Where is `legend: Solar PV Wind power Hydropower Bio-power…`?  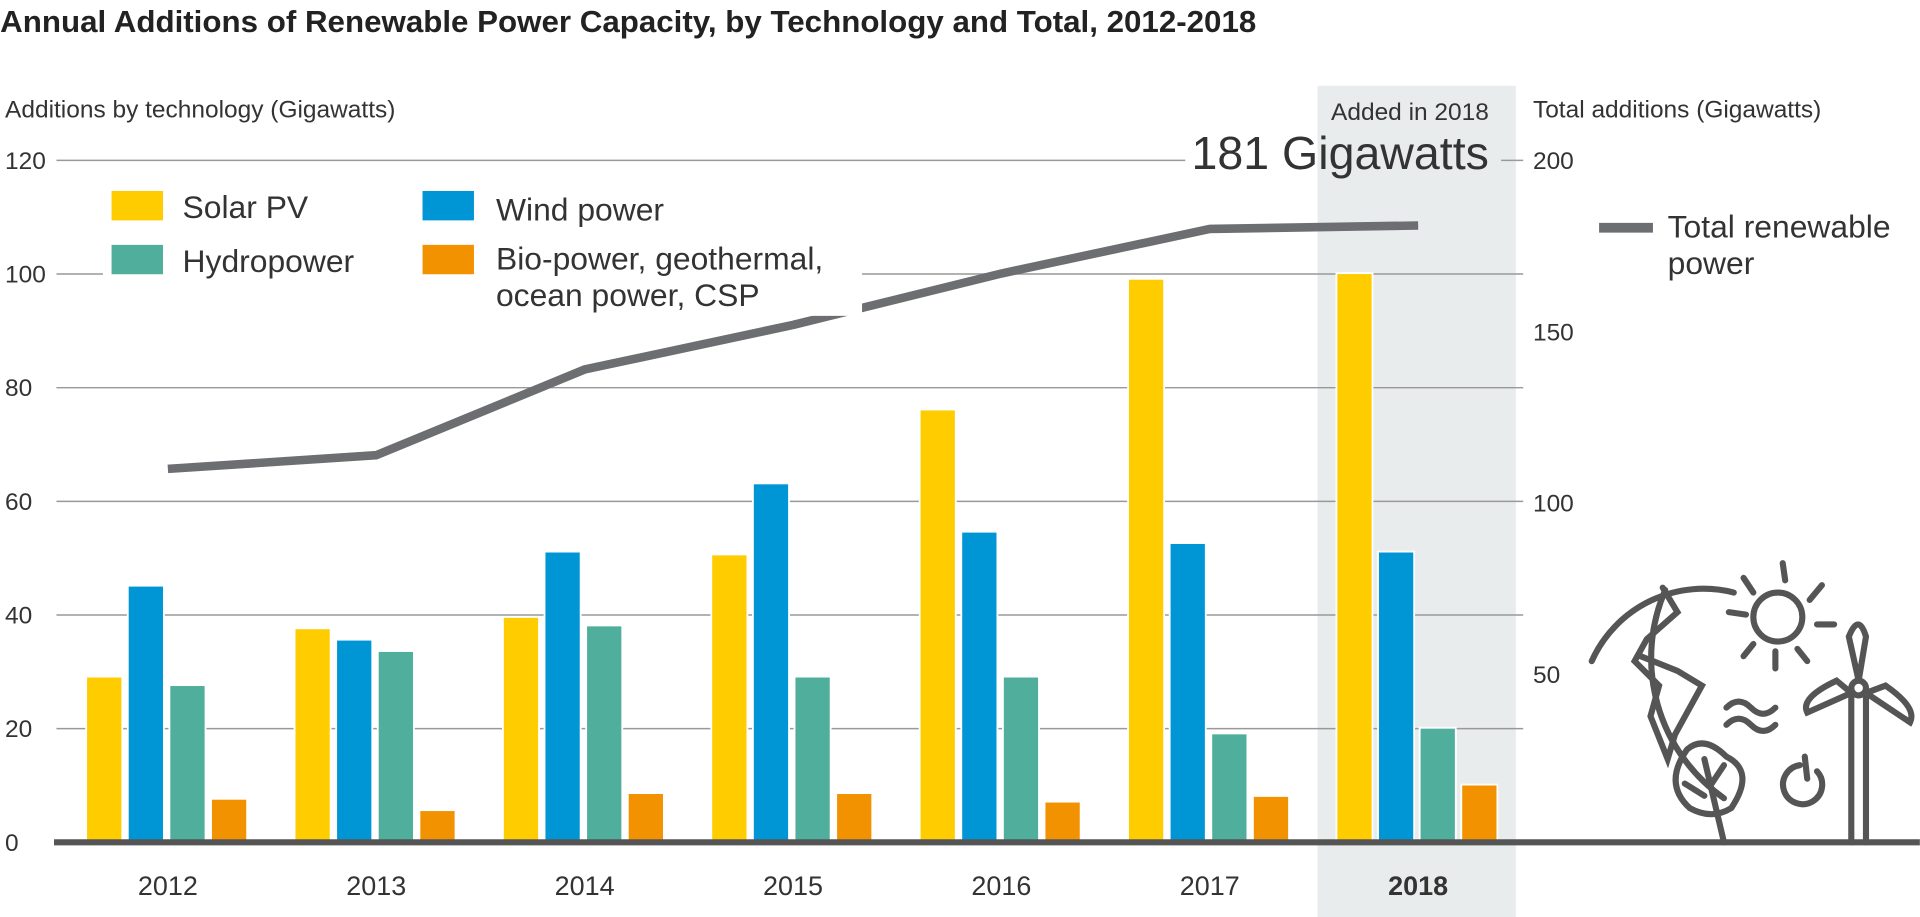 legend: Solar PV Wind power Hydropower Bio-power… is located at coordinates (996, 248).